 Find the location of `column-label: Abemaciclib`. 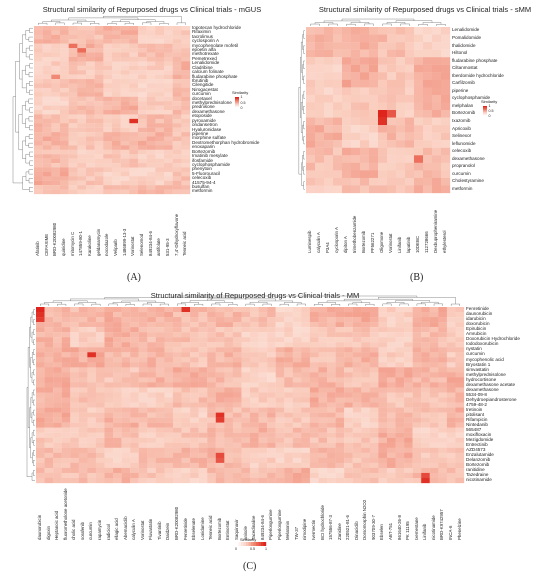

column-label: Abemaciclib is located at coordinates (125, 528).